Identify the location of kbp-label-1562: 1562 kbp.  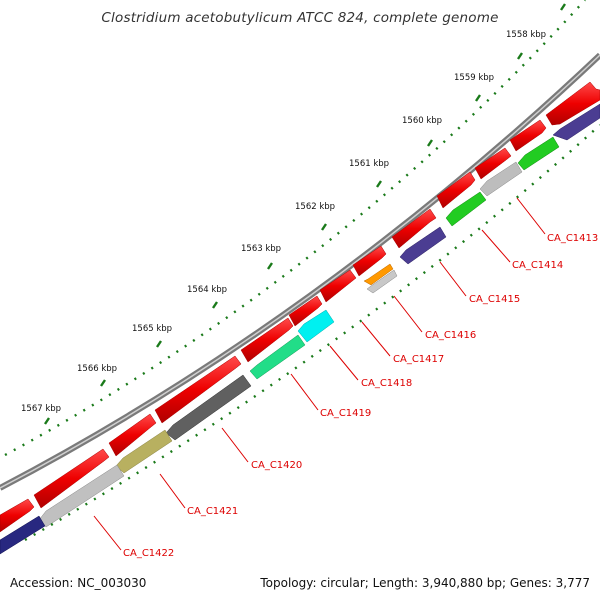
(315, 207).